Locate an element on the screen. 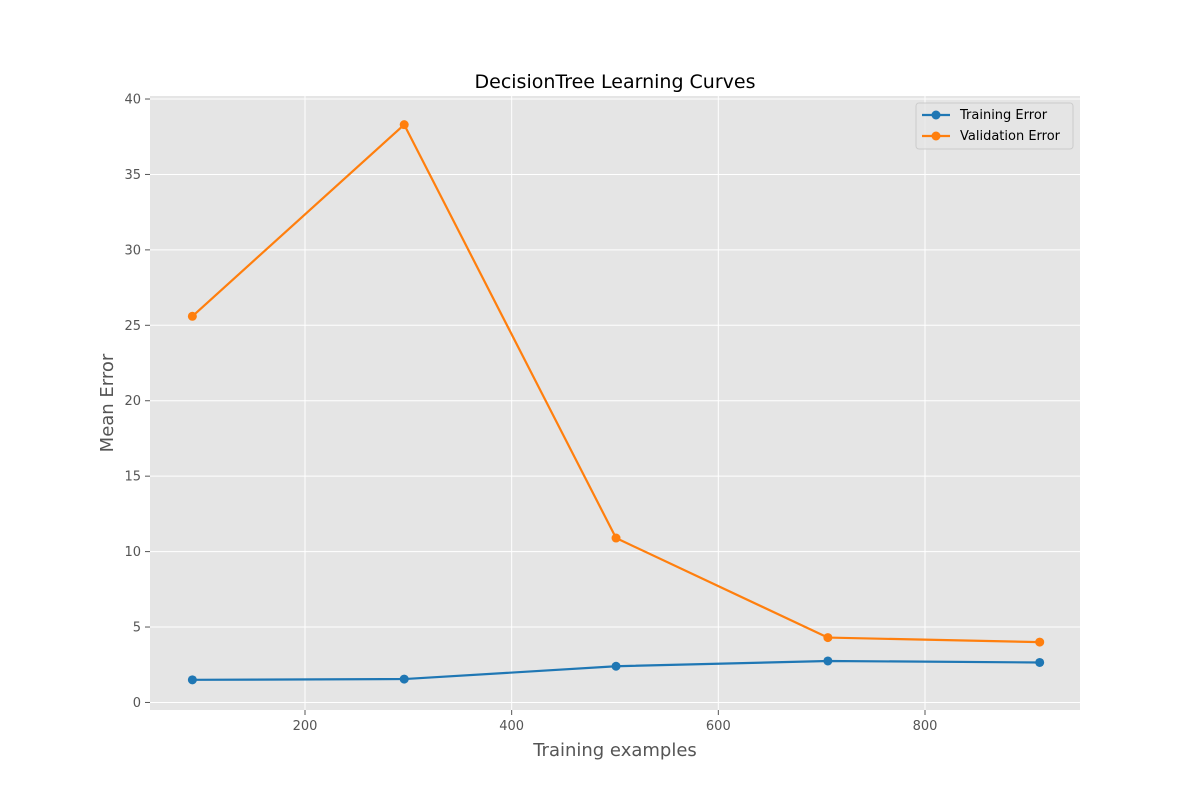 This screenshot has width=1200, height=800. y-tick-label: 15 is located at coordinates (132, 477).